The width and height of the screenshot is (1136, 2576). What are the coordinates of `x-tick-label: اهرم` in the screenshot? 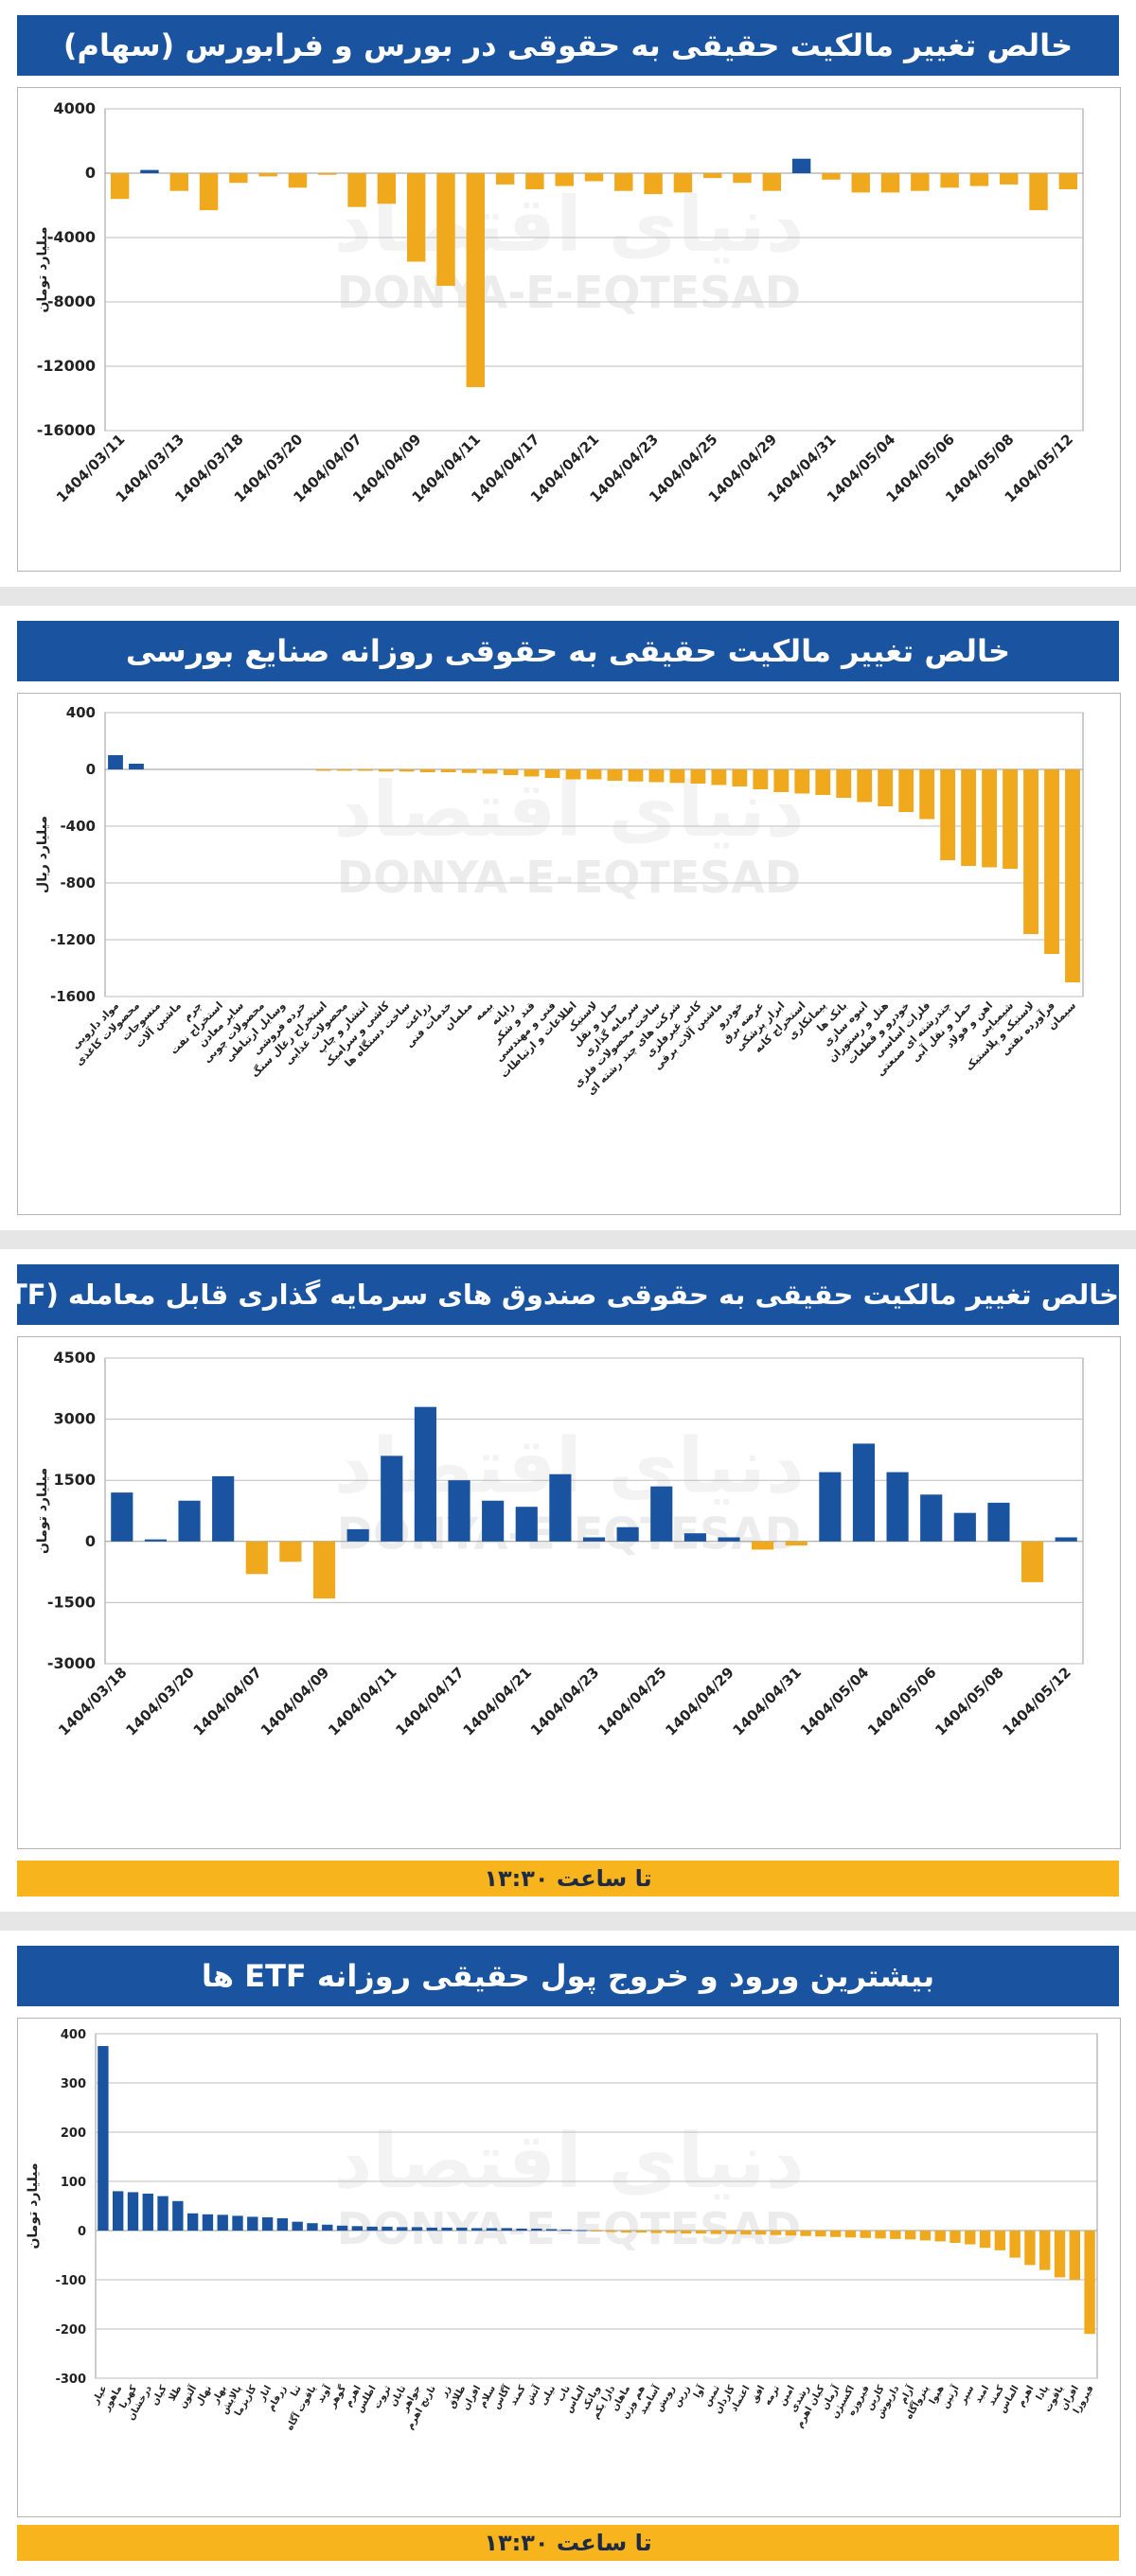 It's located at (1026, 2396).